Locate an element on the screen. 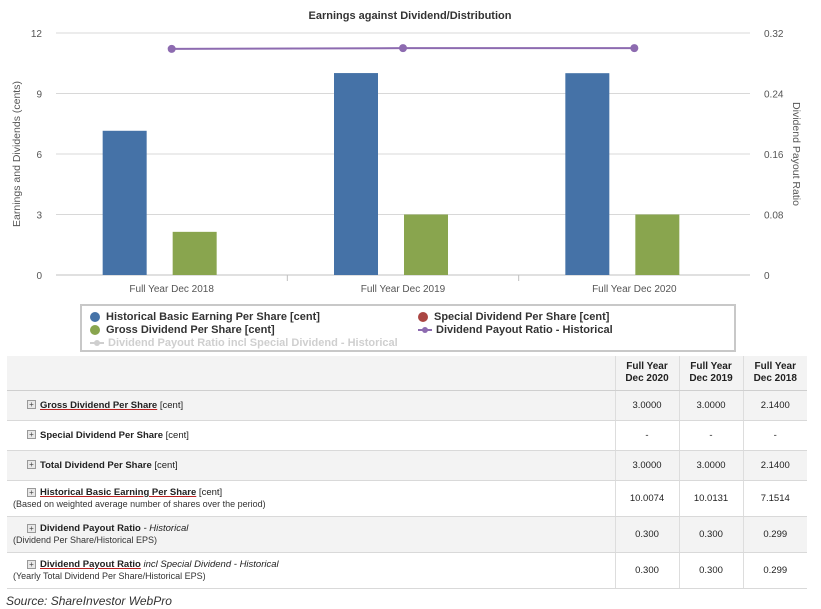 This screenshot has width=821, height=609. x-tick-label: Full Year Dec 2019 is located at coordinates (403, 289).